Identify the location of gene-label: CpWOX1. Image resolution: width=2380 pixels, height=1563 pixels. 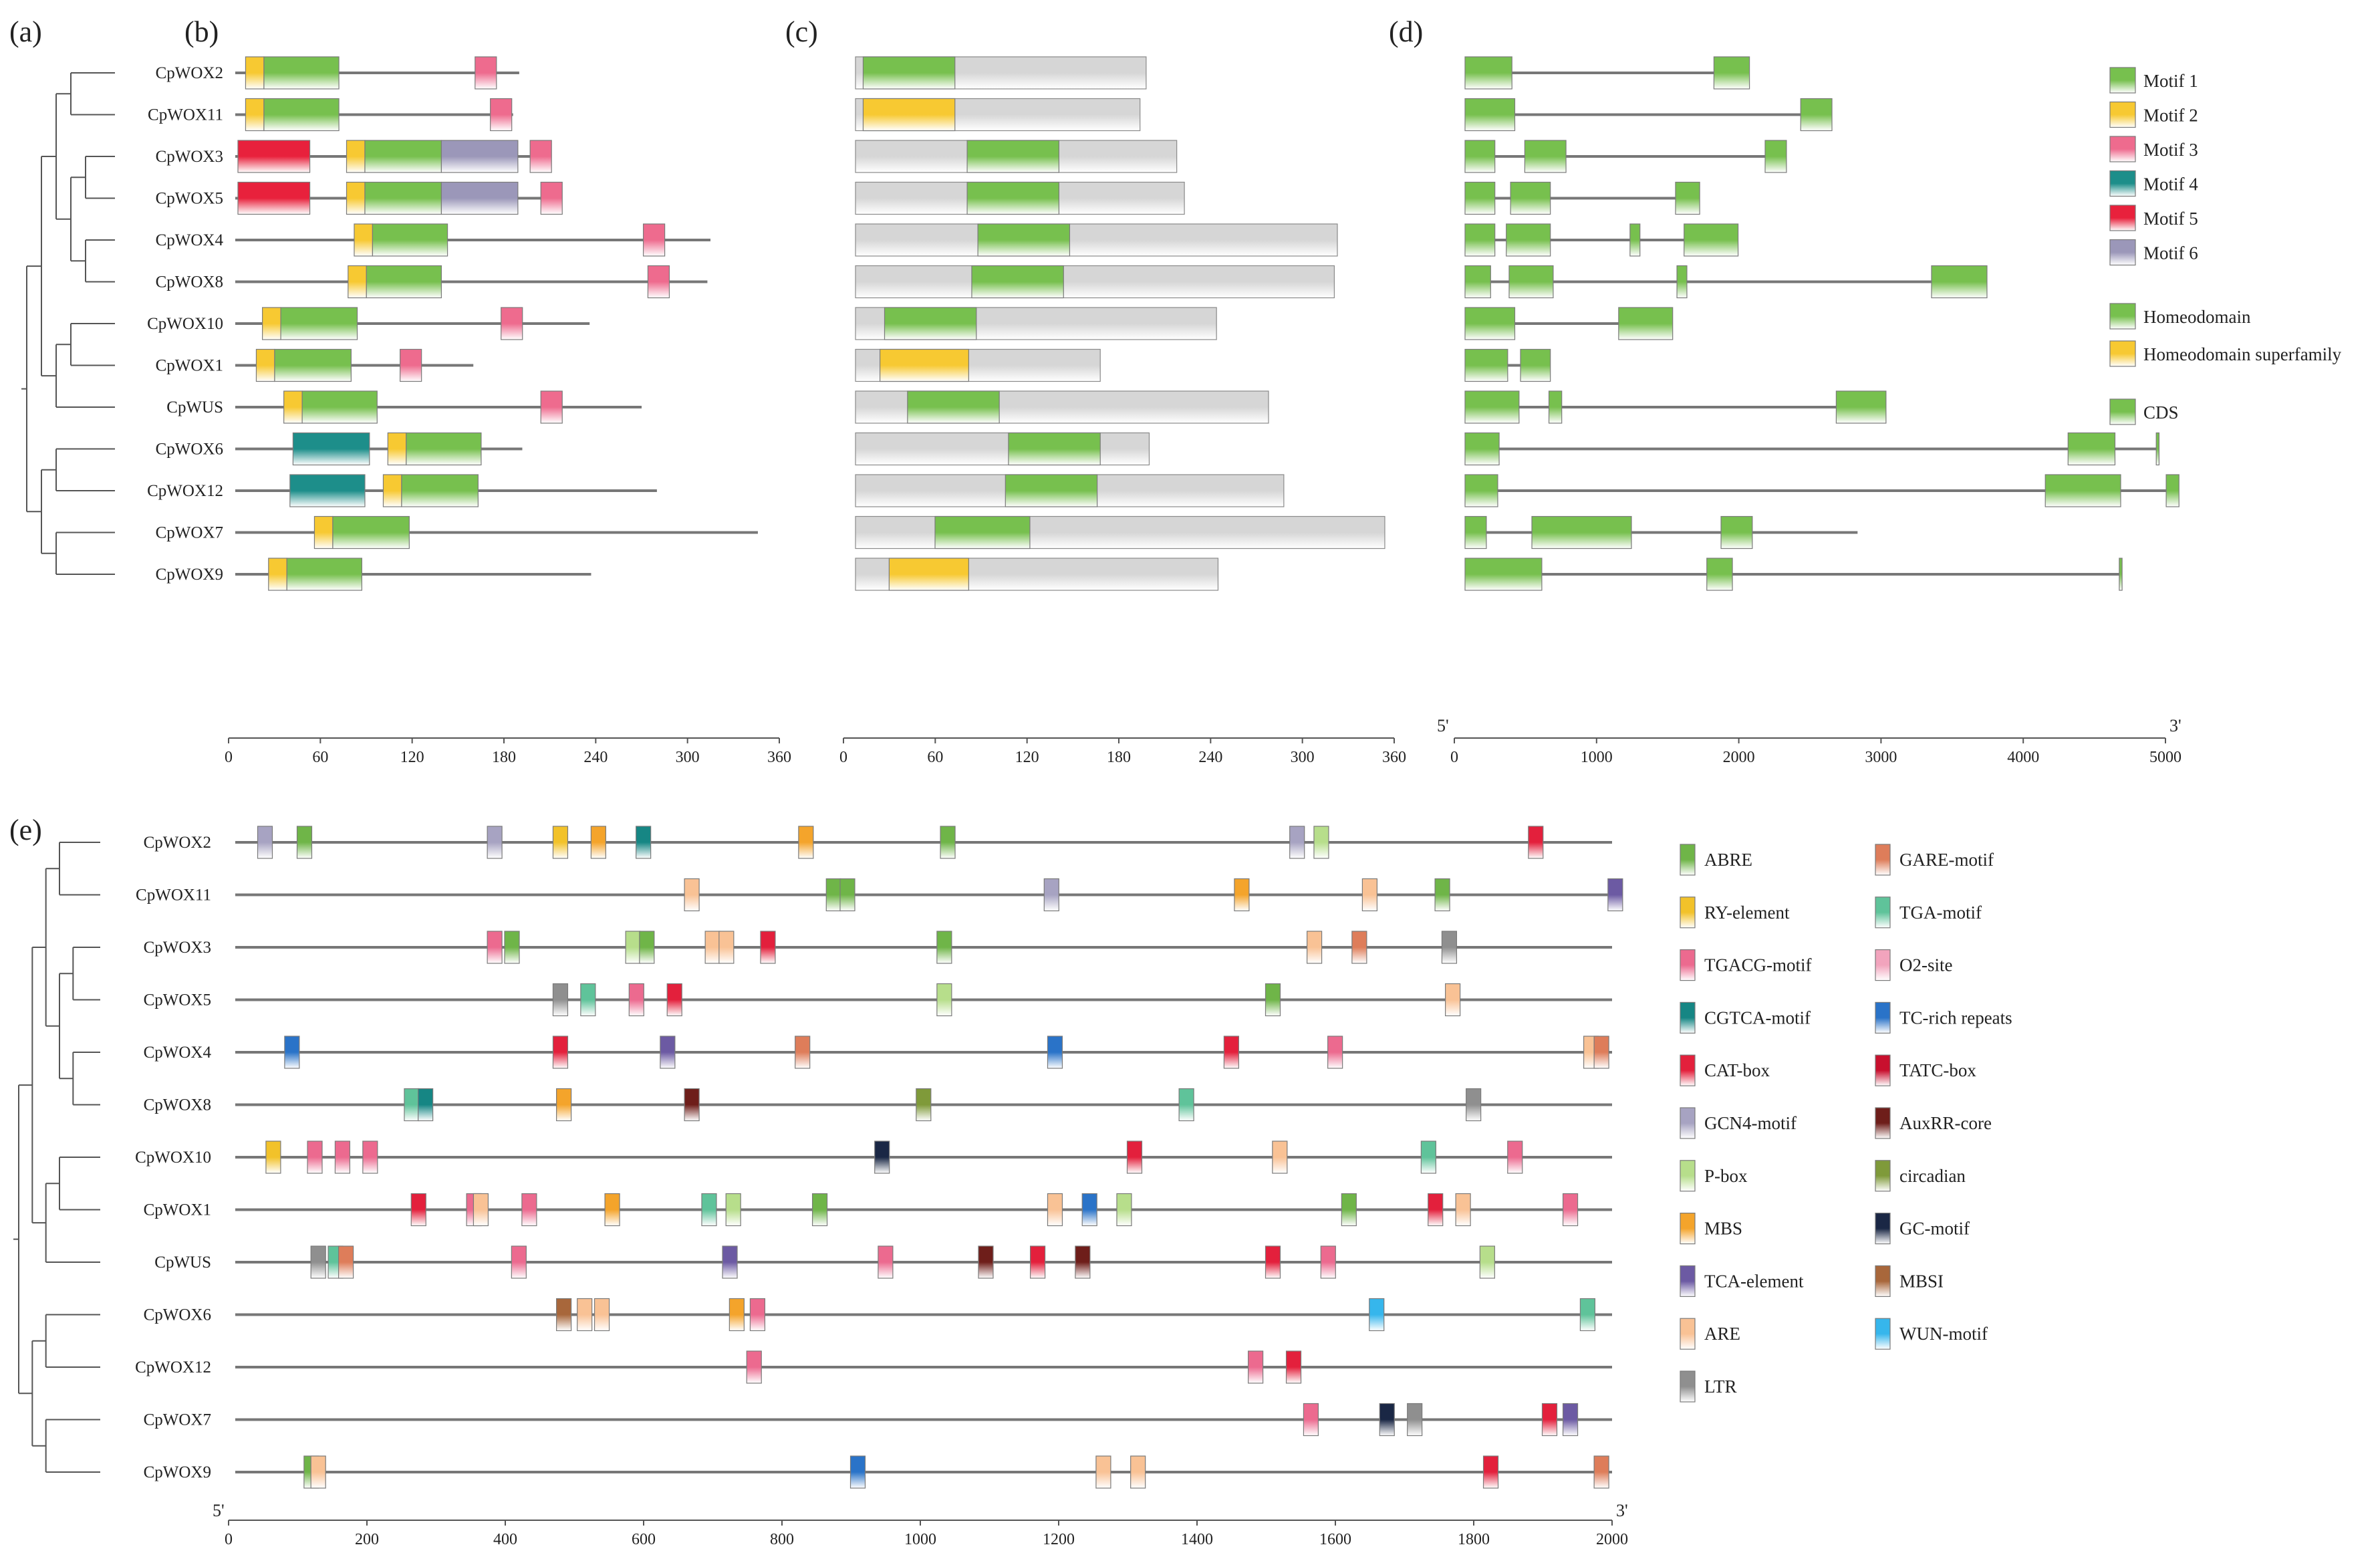
(189, 366).